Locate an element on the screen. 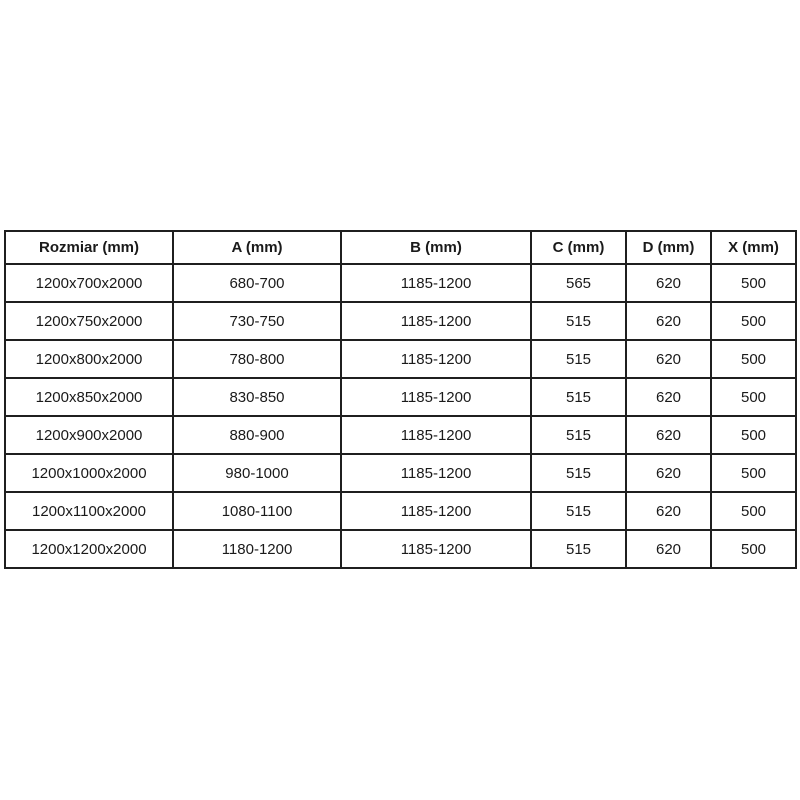 The image size is (800, 800). table-cell-a: 1180-1200 is located at coordinates (257, 549).